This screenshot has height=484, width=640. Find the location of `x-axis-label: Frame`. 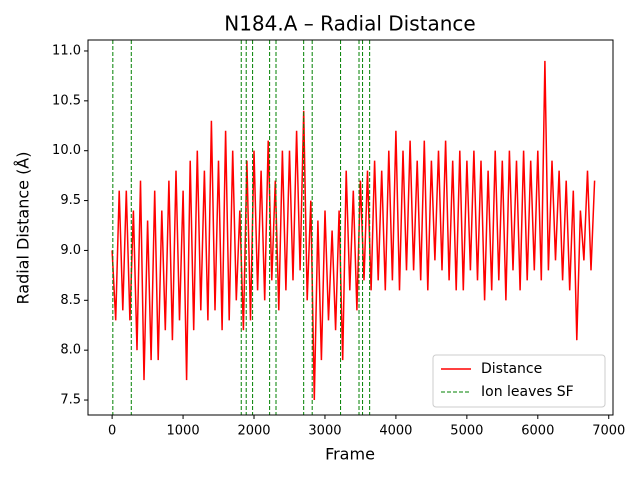

x-axis-label: Frame is located at coordinates (350, 454).